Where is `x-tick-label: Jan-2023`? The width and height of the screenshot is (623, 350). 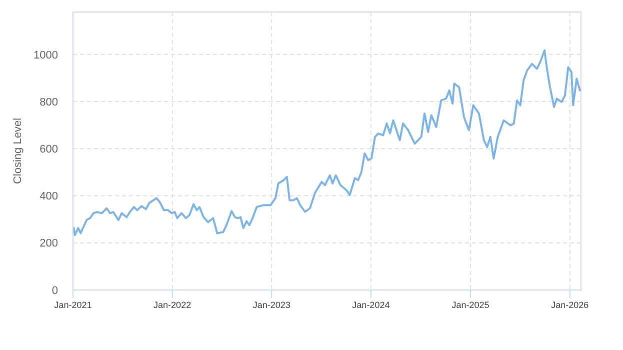
x-tick-label: Jan-2023 is located at coordinates (271, 305).